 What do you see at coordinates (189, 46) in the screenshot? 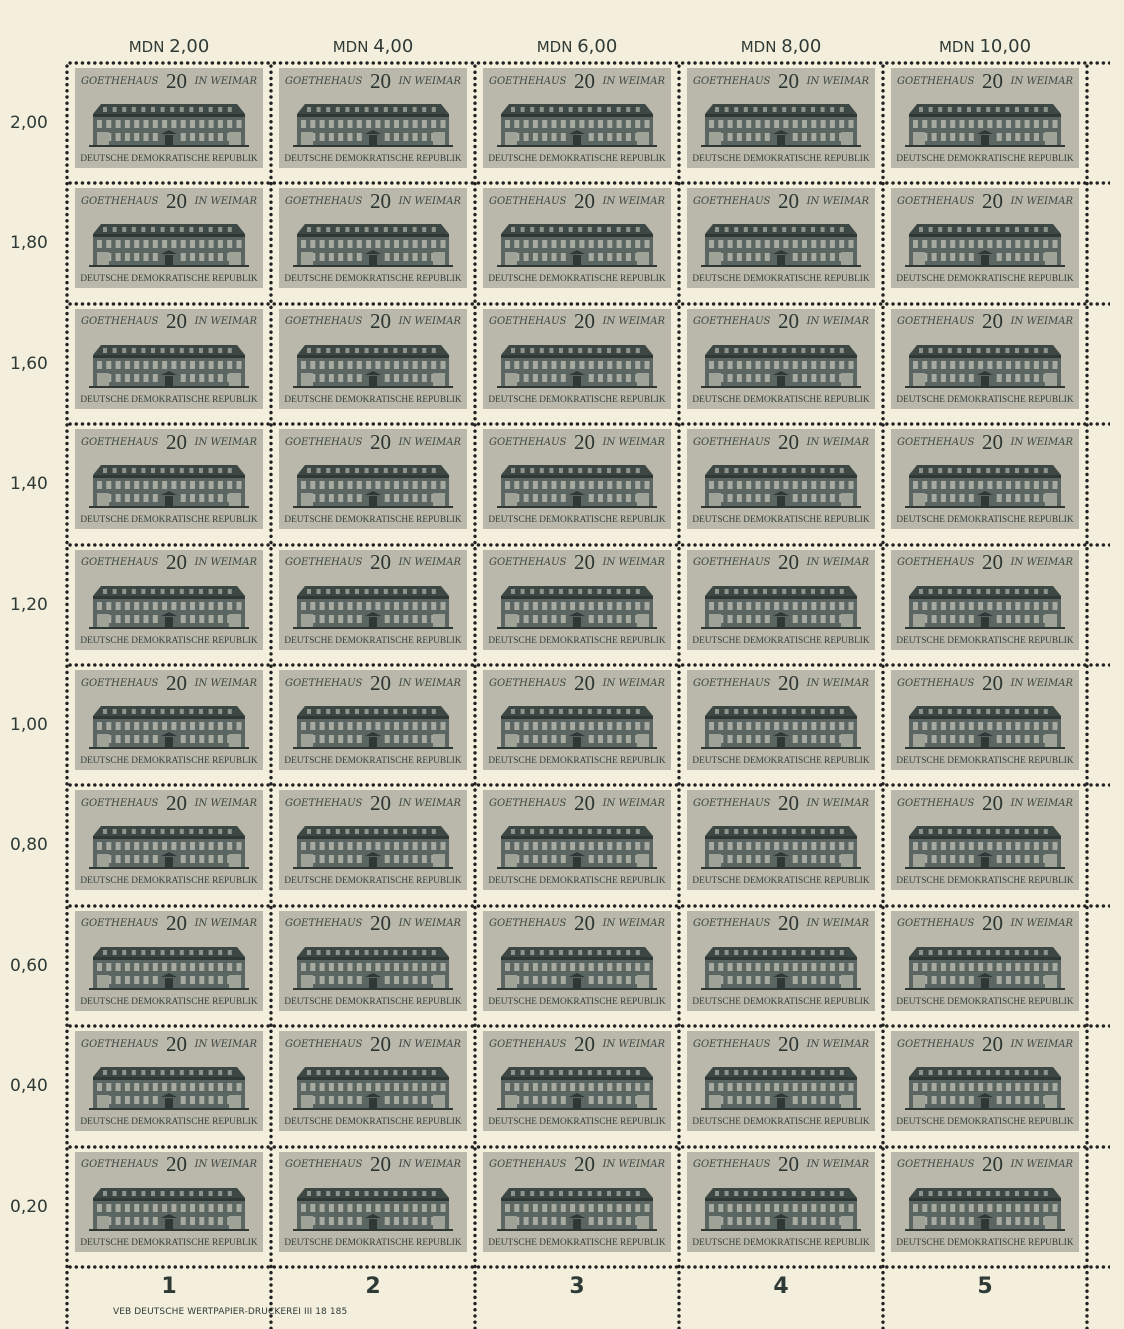
I see `amount-label: 2,00` at bounding box center [189, 46].